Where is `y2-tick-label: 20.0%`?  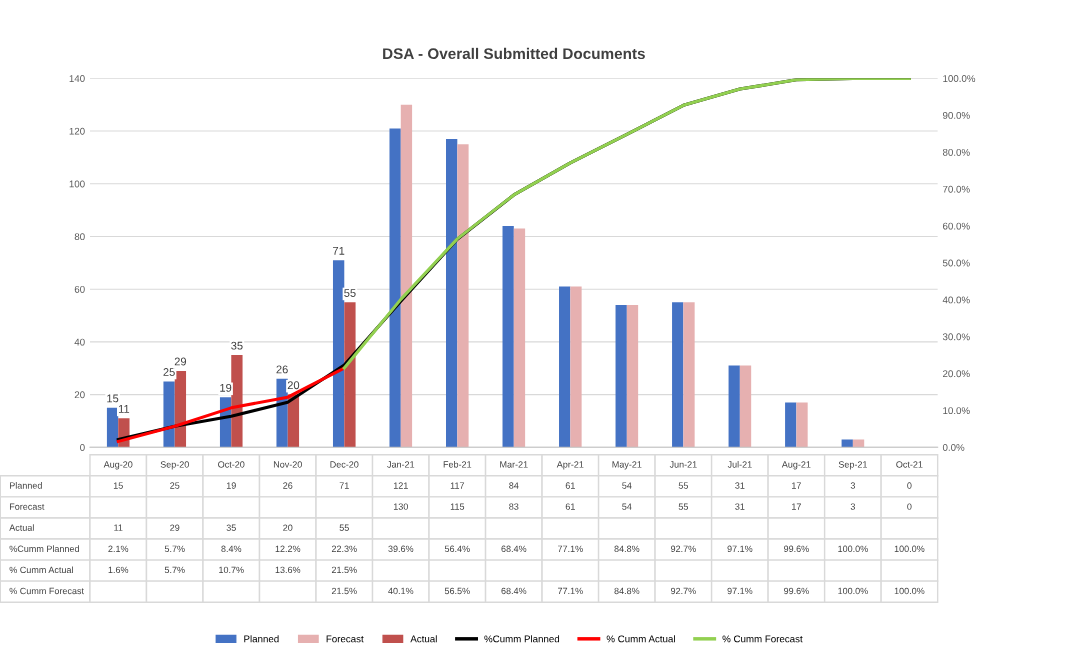
y2-tick-label: 20.0% is located at coordinates (956, 374).